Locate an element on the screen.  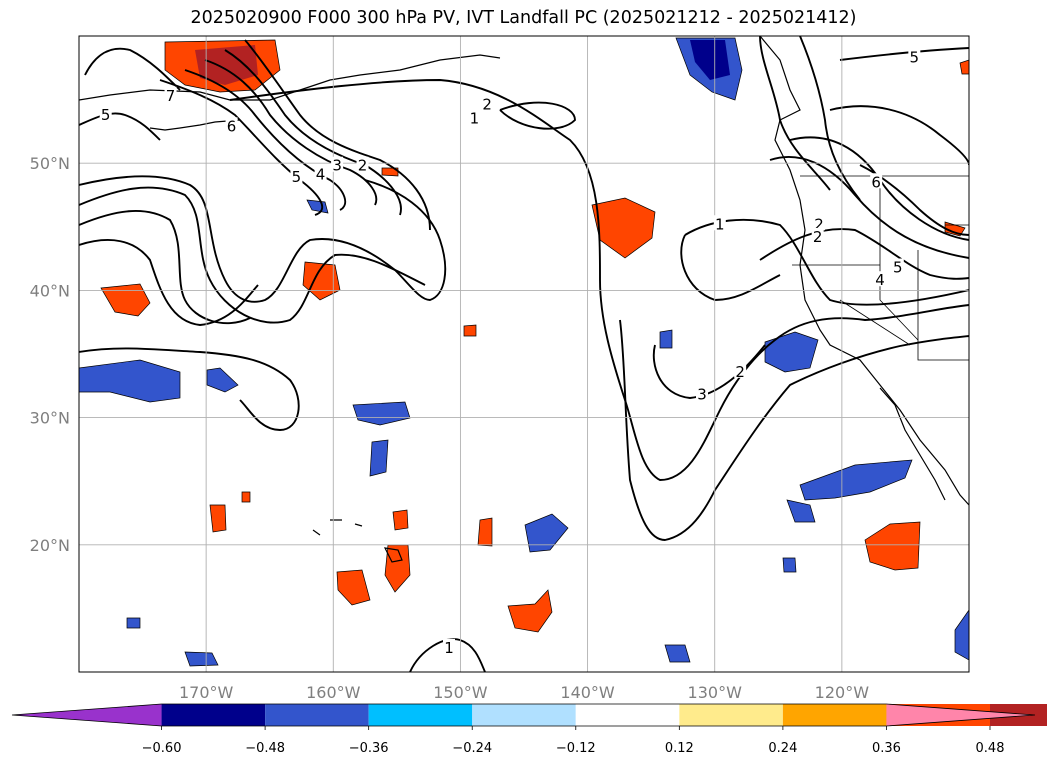
latitude-tick-labels: 20°N 30°N 40°N 50°N is located at coordinates (50, 354).